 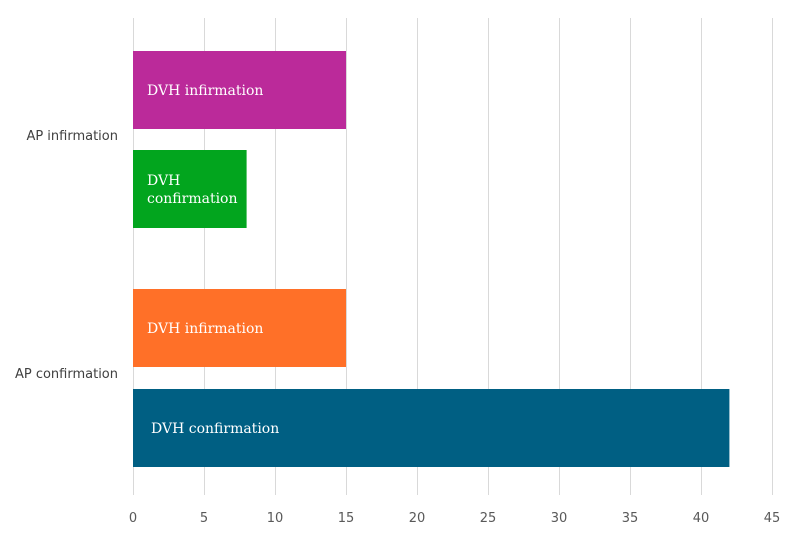 What do you see at coordinates (66, 374) in the screenshot?
I see `category-label: AP confirmation` at bounding box center [66, 374].